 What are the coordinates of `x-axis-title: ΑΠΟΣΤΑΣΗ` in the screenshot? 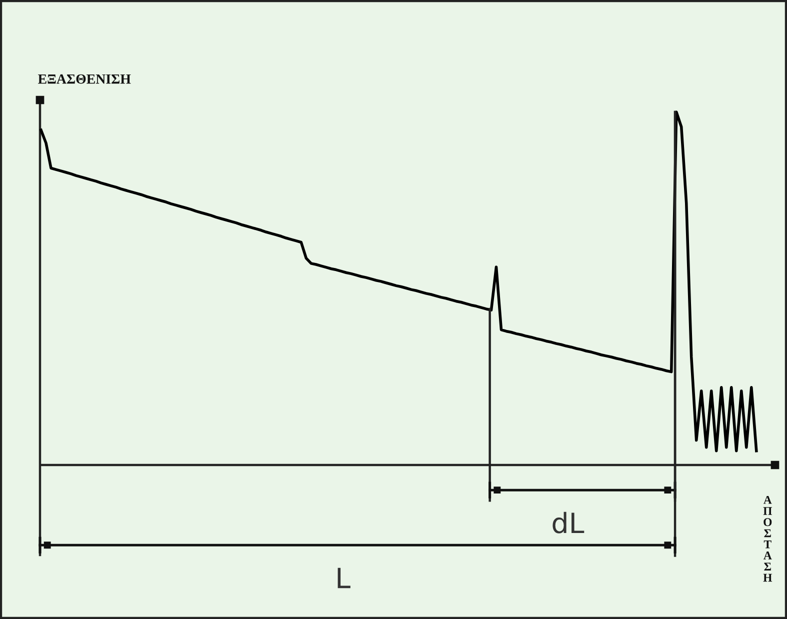 It's located at (767, 539).